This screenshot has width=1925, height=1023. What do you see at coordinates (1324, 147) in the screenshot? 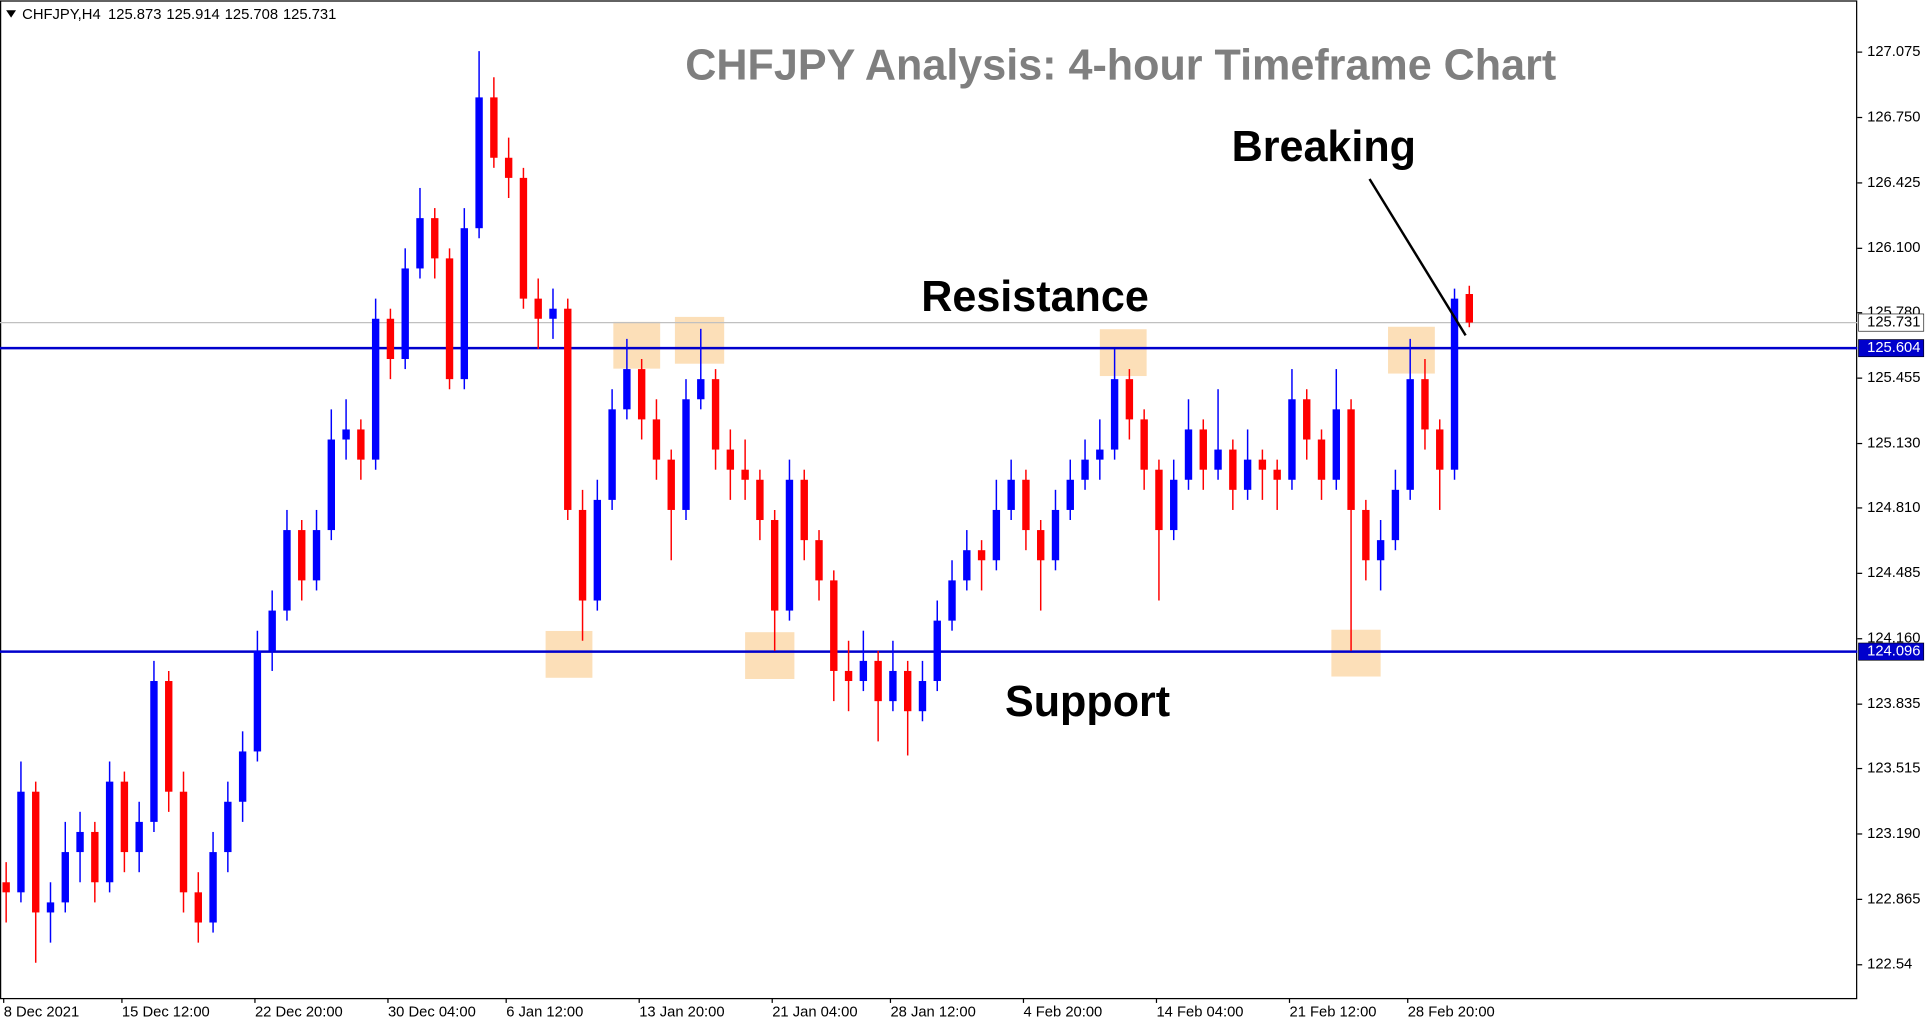
I see `breaking-label: Breaking` at bounding box center [1324, 147].